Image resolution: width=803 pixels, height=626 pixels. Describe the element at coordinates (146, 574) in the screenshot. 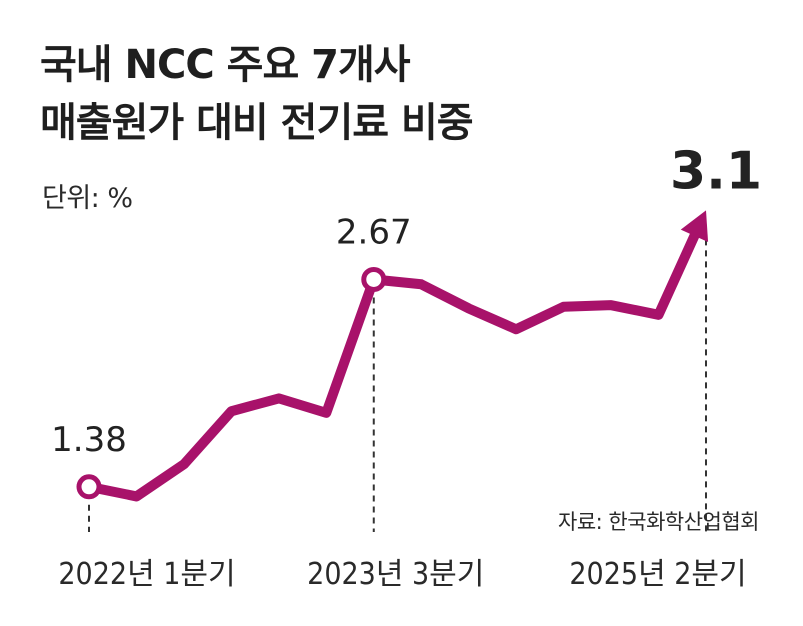

I see `x-tick-label-1: 2022년 1분기` at that location.